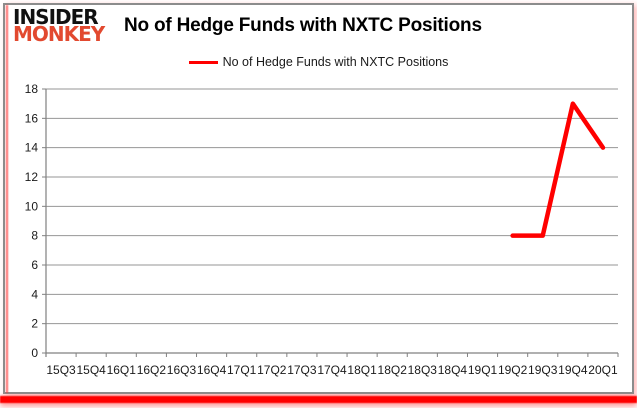 This screenshot has height=408, width=637. Describe the element at coordinates (332, 370) in the screenshot. I see `x-tick-label: 17Q4` at that location.